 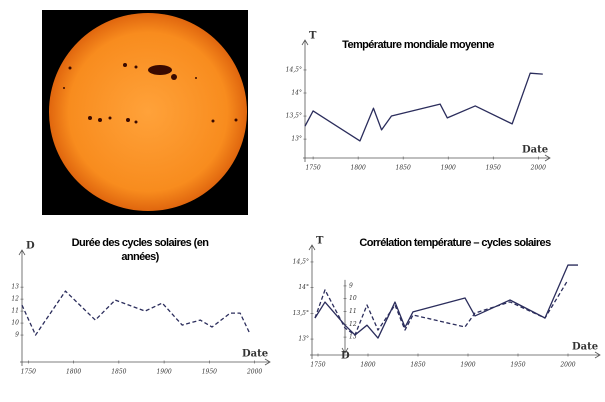 I want to click on y-tick-label: 11, so click(x=15, y=311).